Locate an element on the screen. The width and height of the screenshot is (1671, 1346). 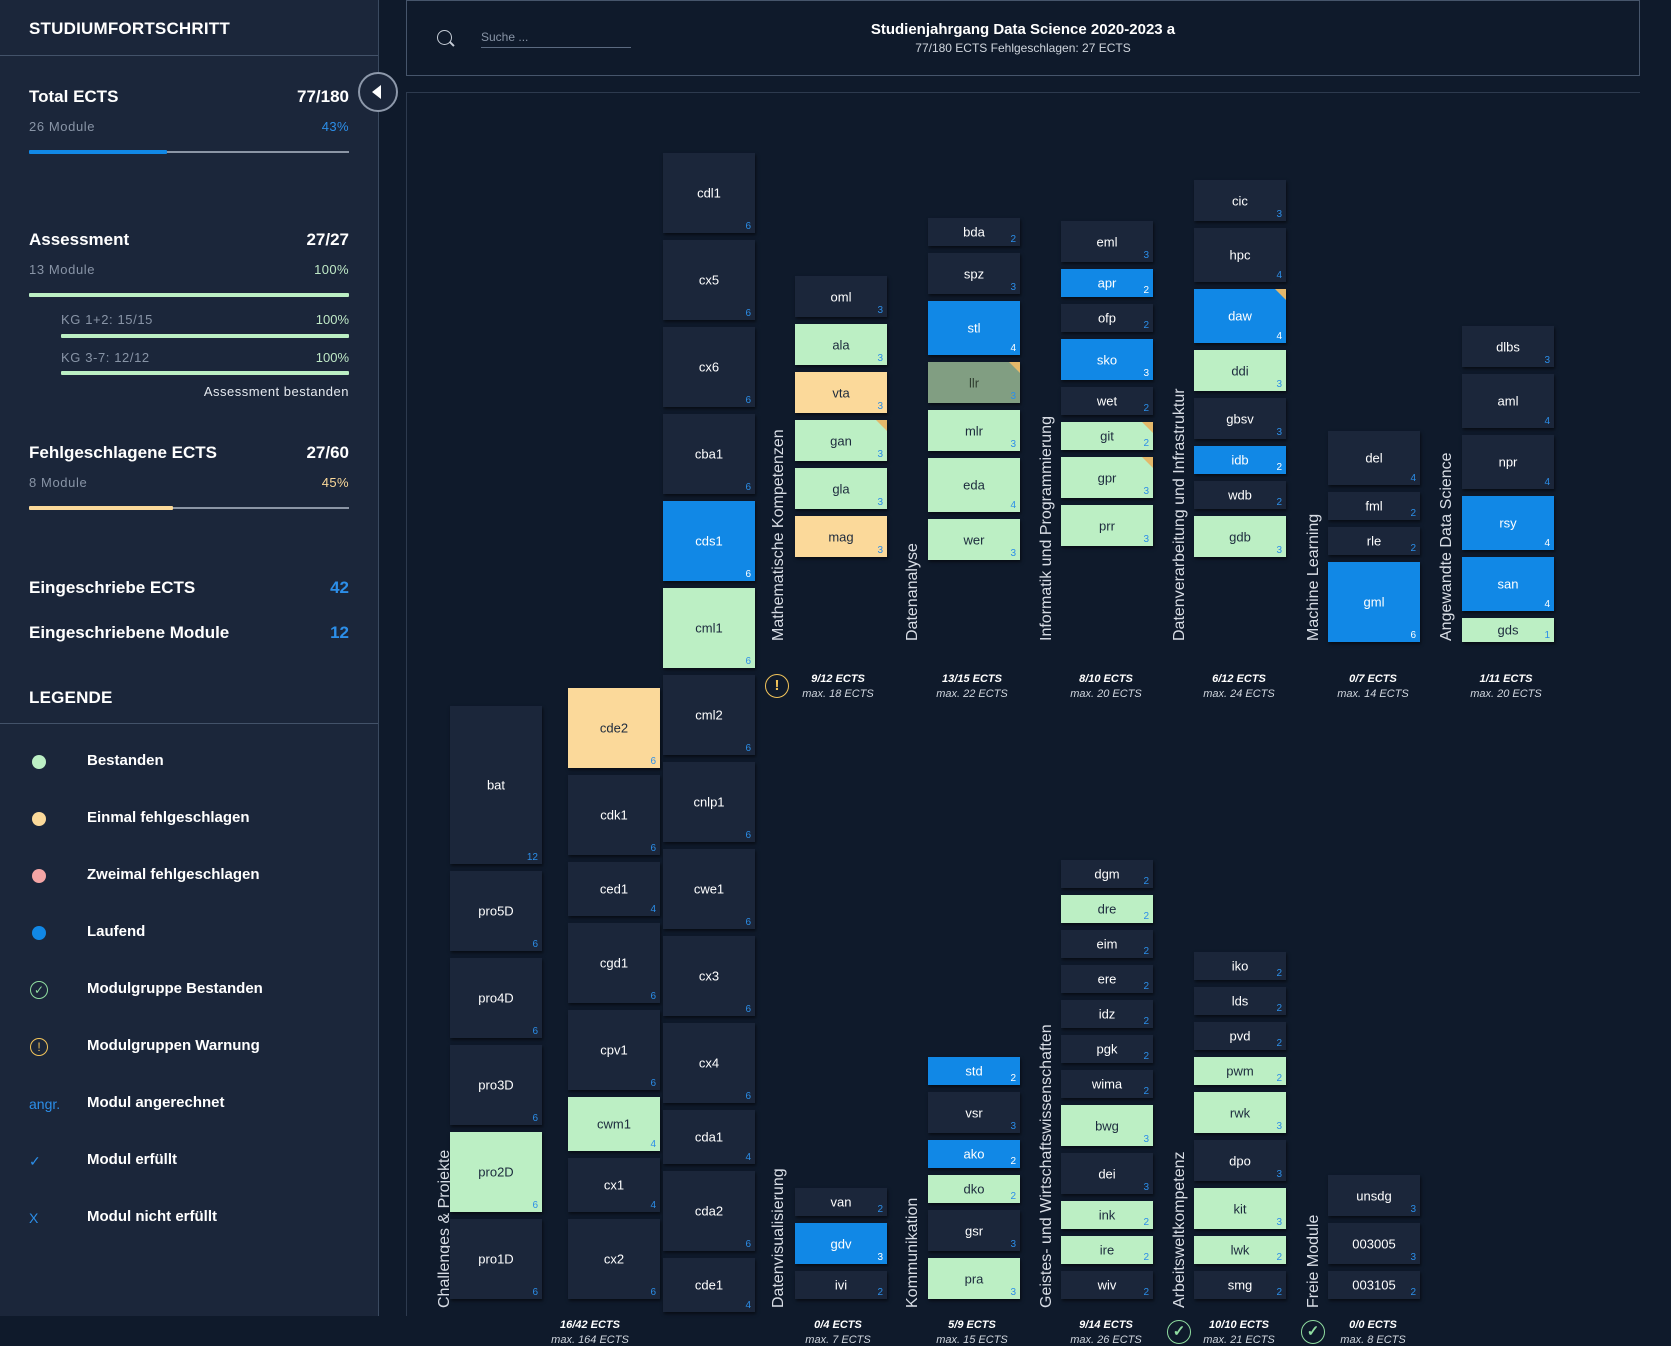
module-wet: wet 2 is located at coordinates (1107, 401).